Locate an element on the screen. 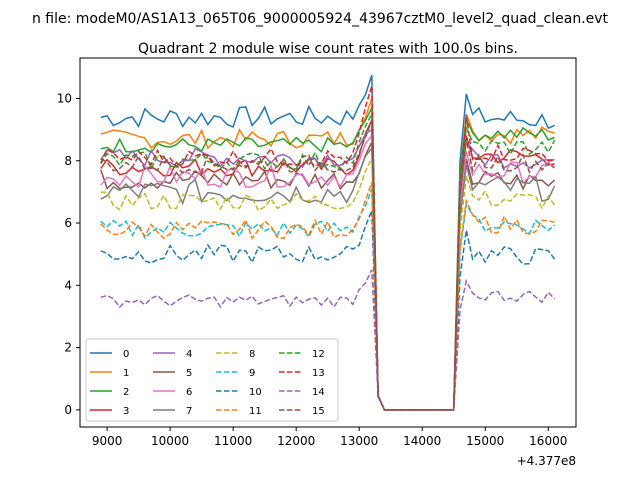 Image resolution: width=640 pixels, height=480 pixels. y-tick-label: 4 is located at coordinates (68, 285).